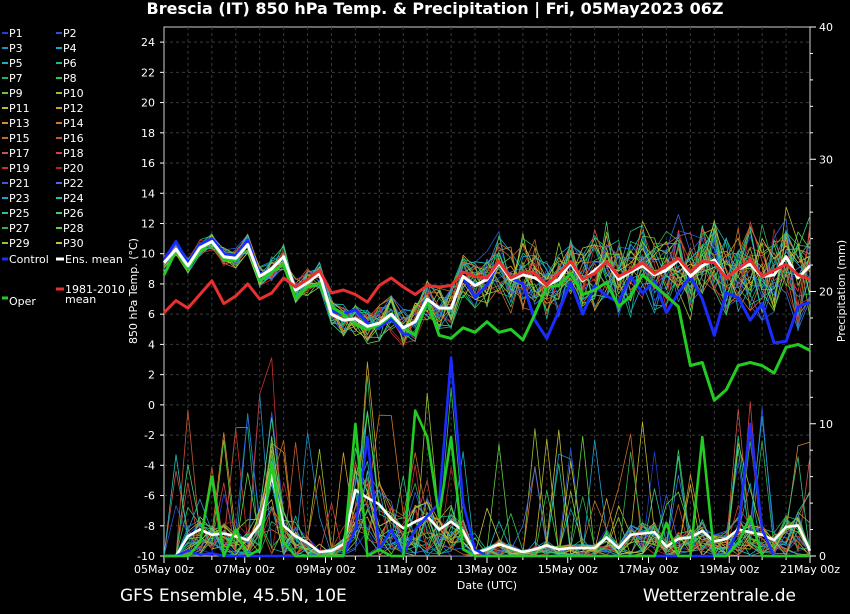 The image size is (850, 614). I want to click on y2-tick-label: 10, so click(826, 424).